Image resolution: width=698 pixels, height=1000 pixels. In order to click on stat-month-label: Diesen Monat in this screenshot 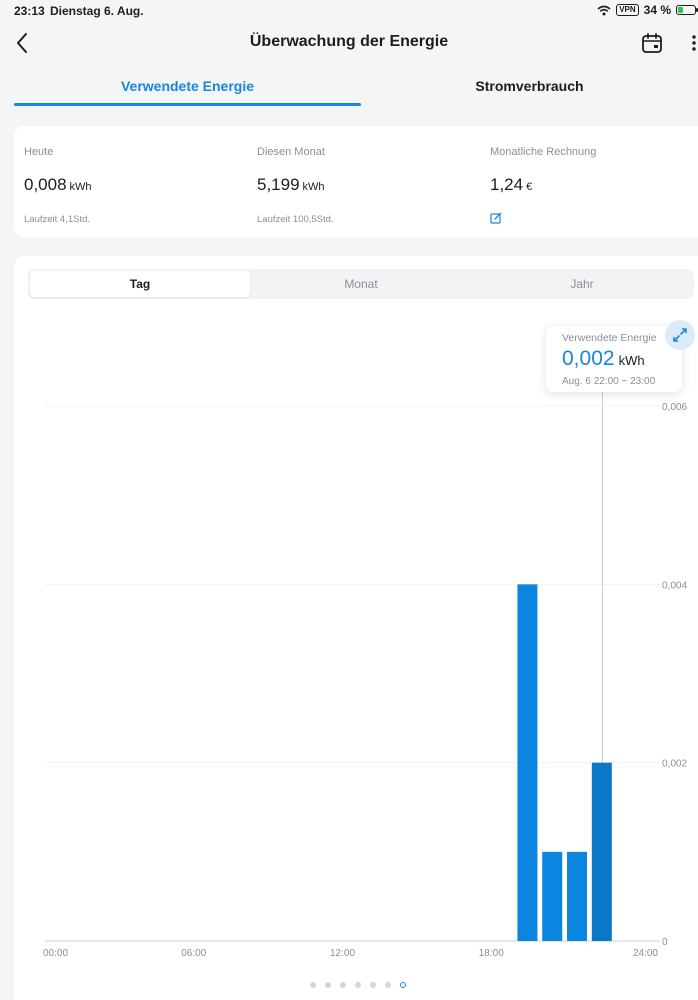, I will do `click(291, 152)`.